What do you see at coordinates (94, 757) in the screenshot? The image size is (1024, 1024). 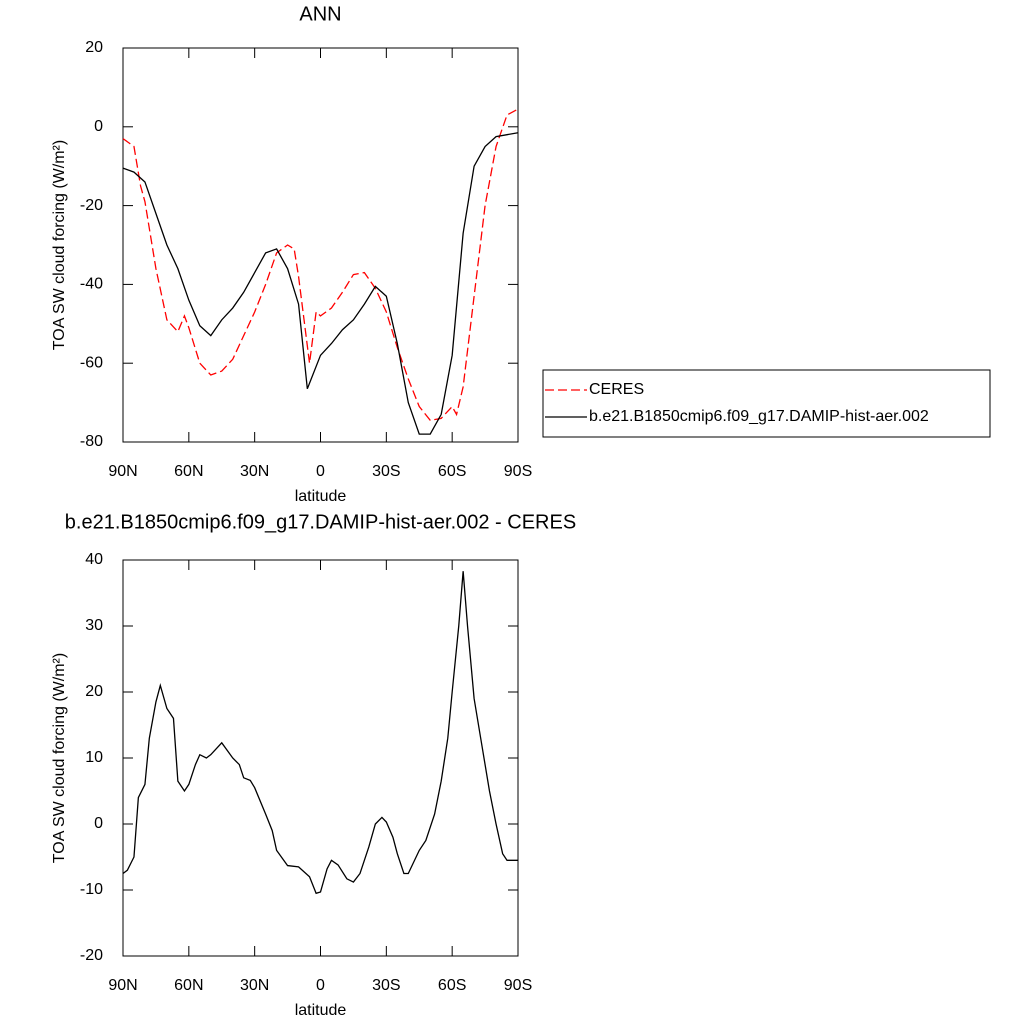 I see `y-tick-label: 10` at bounding box center [94, 757].